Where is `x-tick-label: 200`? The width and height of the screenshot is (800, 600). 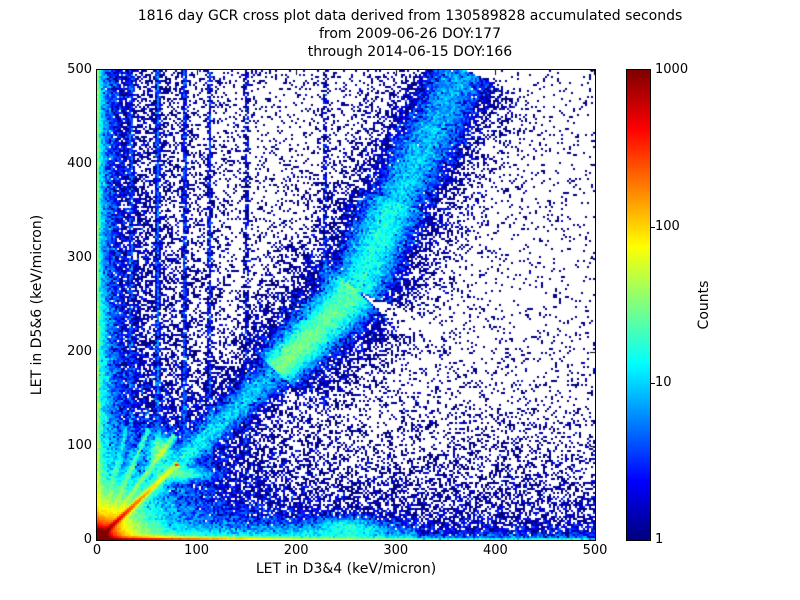 x-tick-label: 200 is located at coordinates (296, 550).